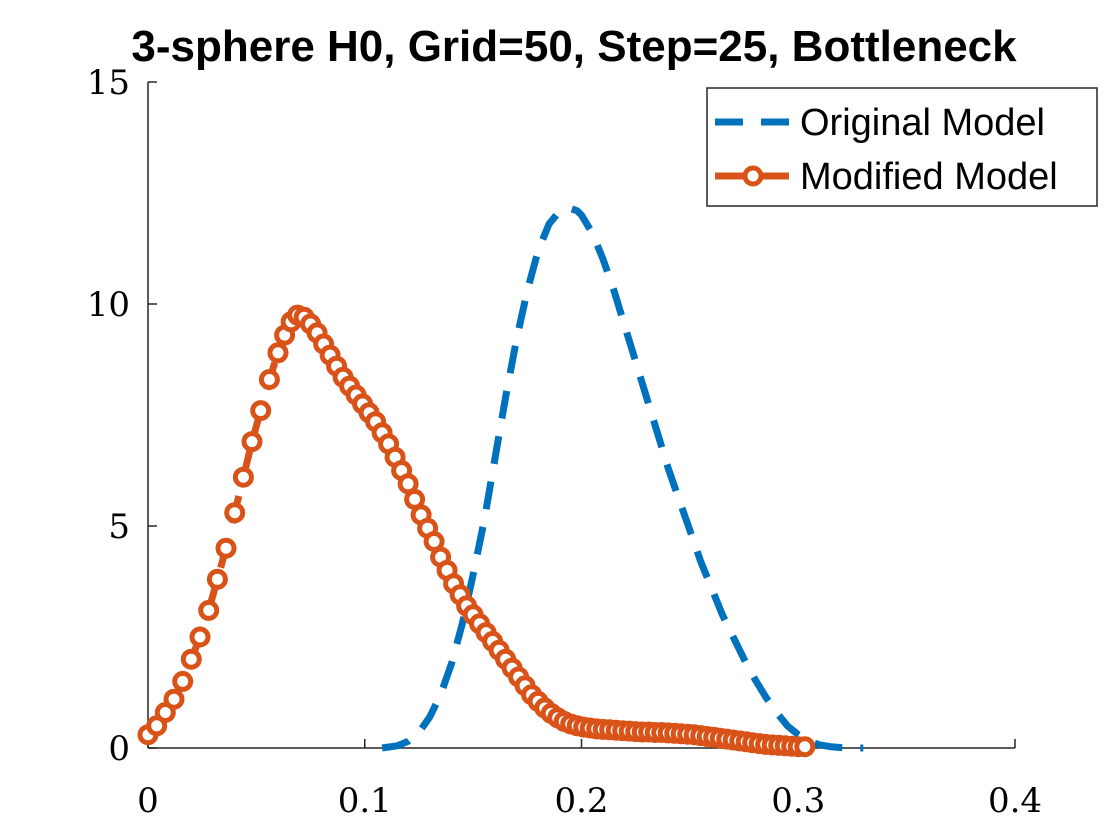 The height and width of the screenshot is (840, 1120). I want to click on x-tick-label: 0.1, so click(365, 801).